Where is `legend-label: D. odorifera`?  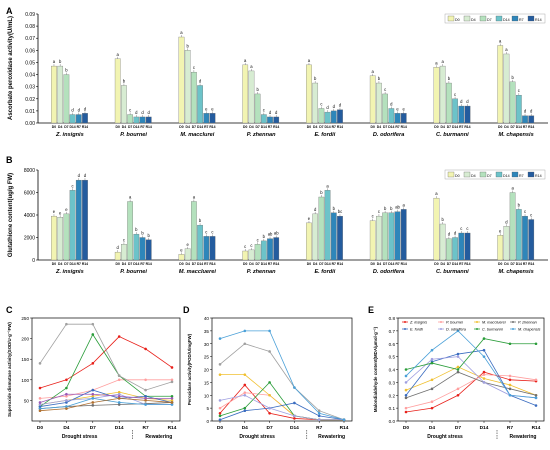
legend-label: D. odorifera is located at coordinates (456, 330).